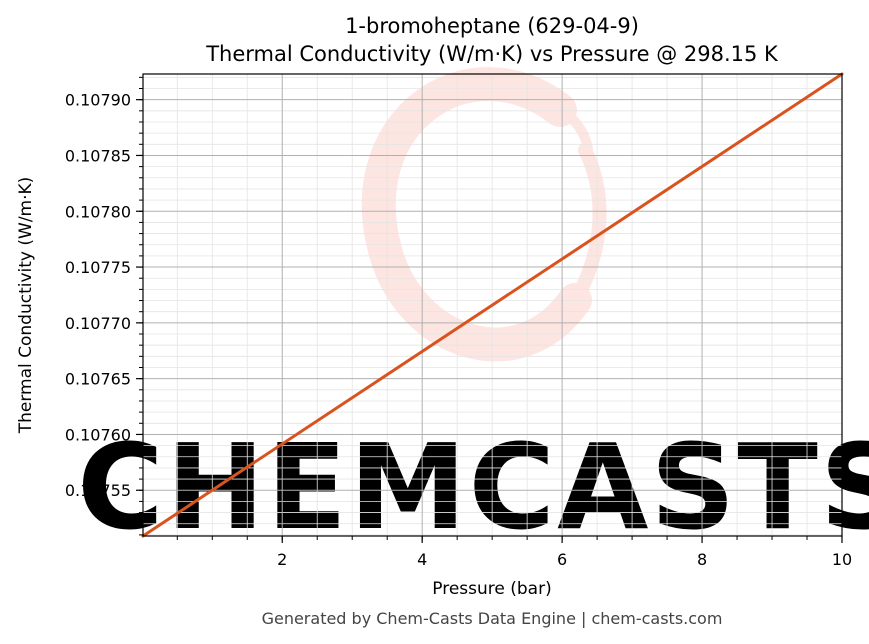  Describe the element at coordinates (484, 214) in the screenshot. I see `flask-swirl-logo-icon` at that location.